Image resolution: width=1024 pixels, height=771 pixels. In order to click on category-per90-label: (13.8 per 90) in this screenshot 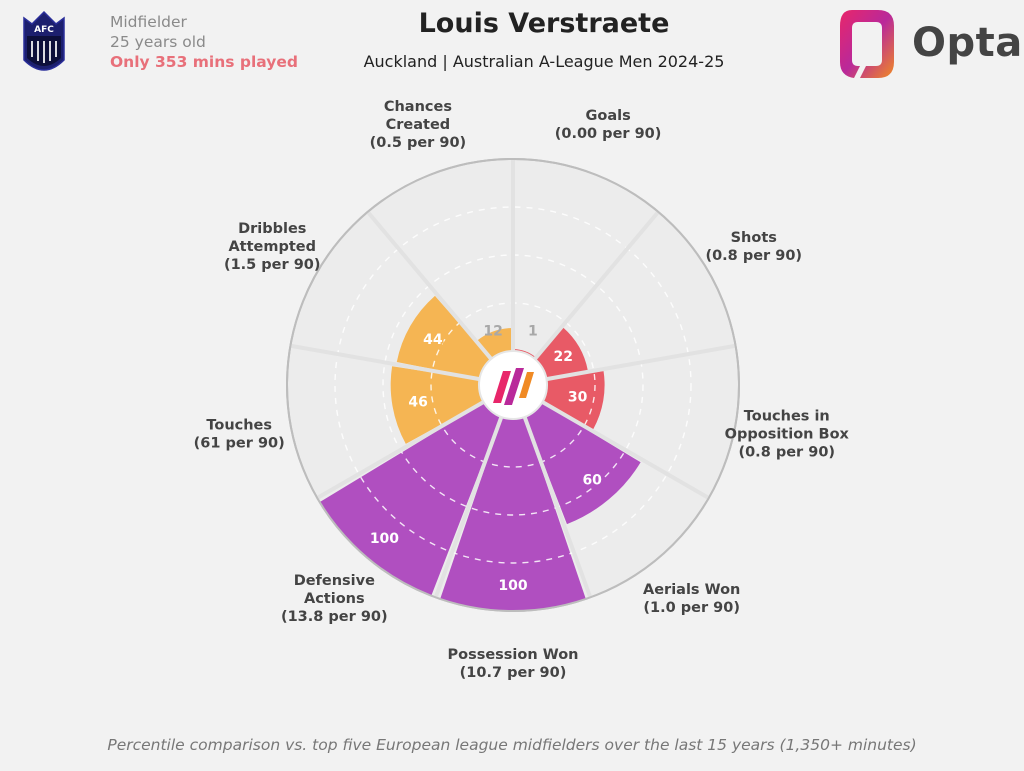, I will do `click(334, 617)`.